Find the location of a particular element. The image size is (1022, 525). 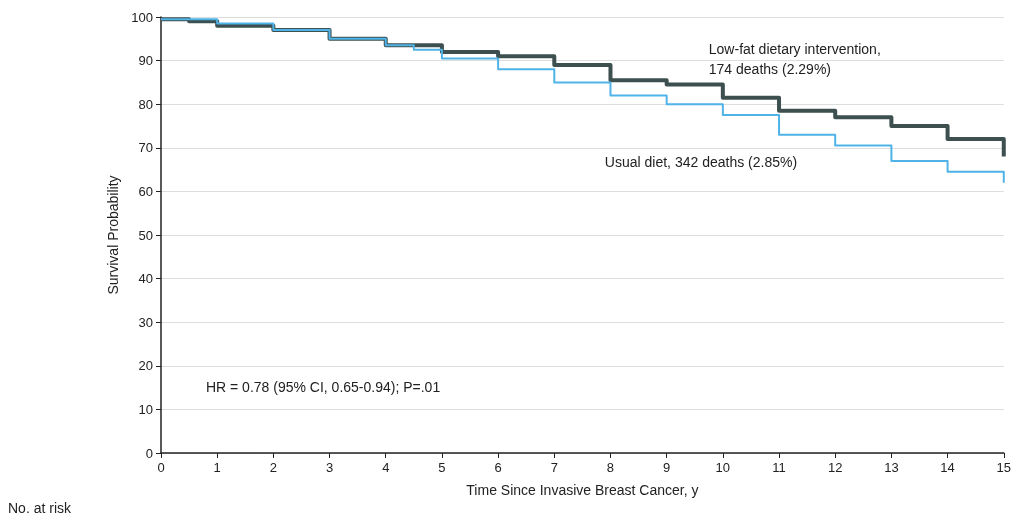

y-tick-label: 100 is located at coordinates (142, 17).